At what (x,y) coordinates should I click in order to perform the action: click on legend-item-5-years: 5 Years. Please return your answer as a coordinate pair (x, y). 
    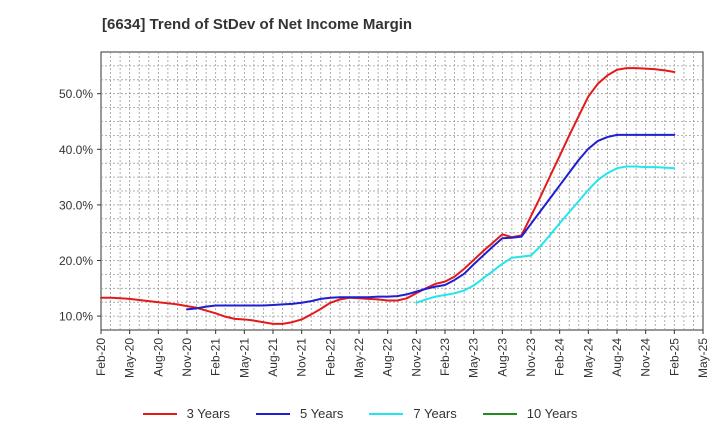
    Looking at the image, I should click on (299, 413).